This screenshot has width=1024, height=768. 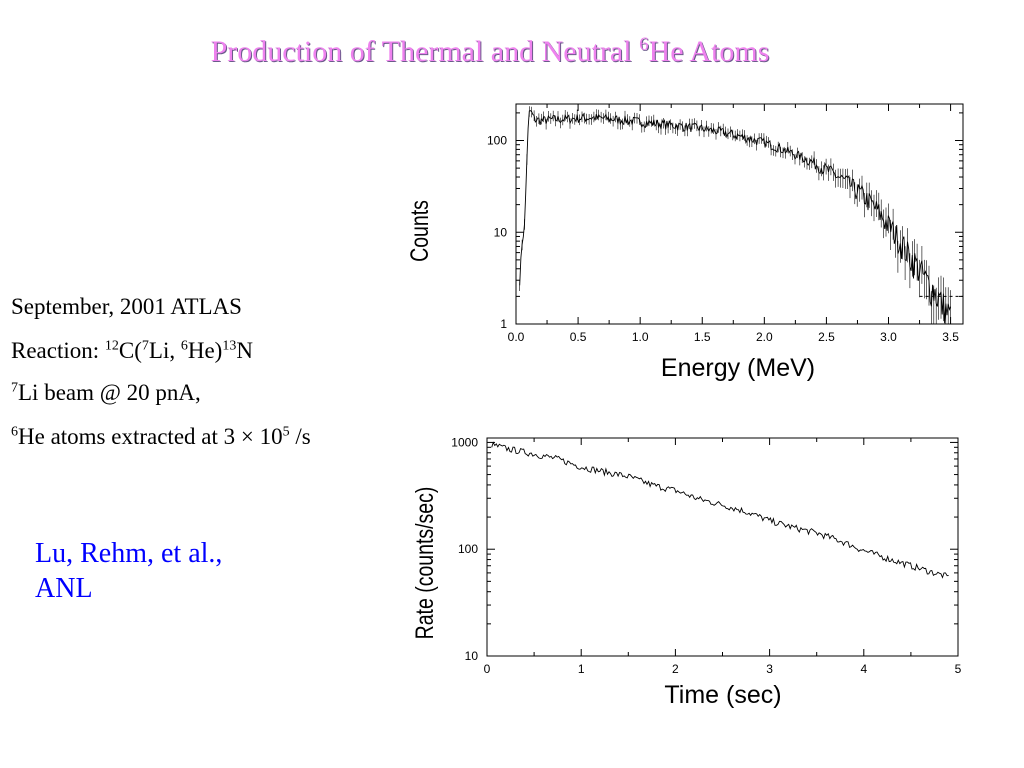 What do you see at coordinates (126, 306) in the screenshot?
I see `info-date-facility: September, 2001 ATLAS` at bounding box center [126, 306].